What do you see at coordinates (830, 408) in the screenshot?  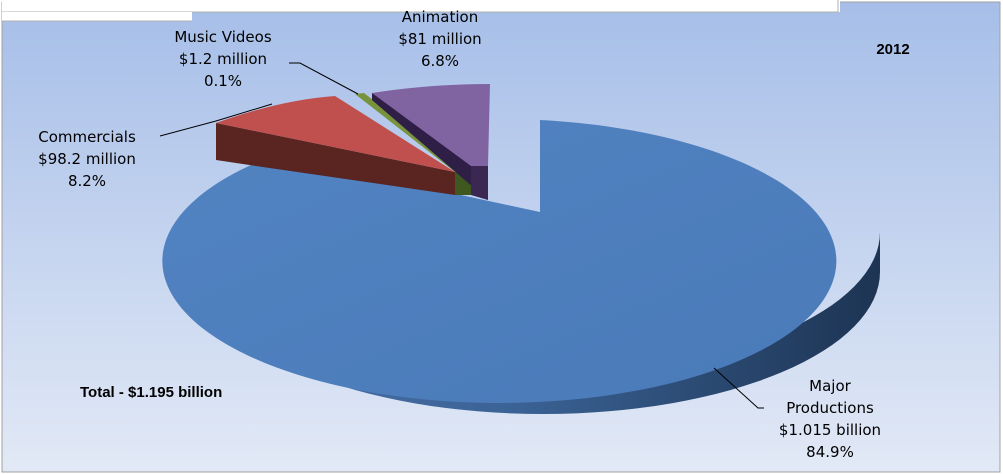 I see `major-line-2: Productions` at bounding box center [830, 408].